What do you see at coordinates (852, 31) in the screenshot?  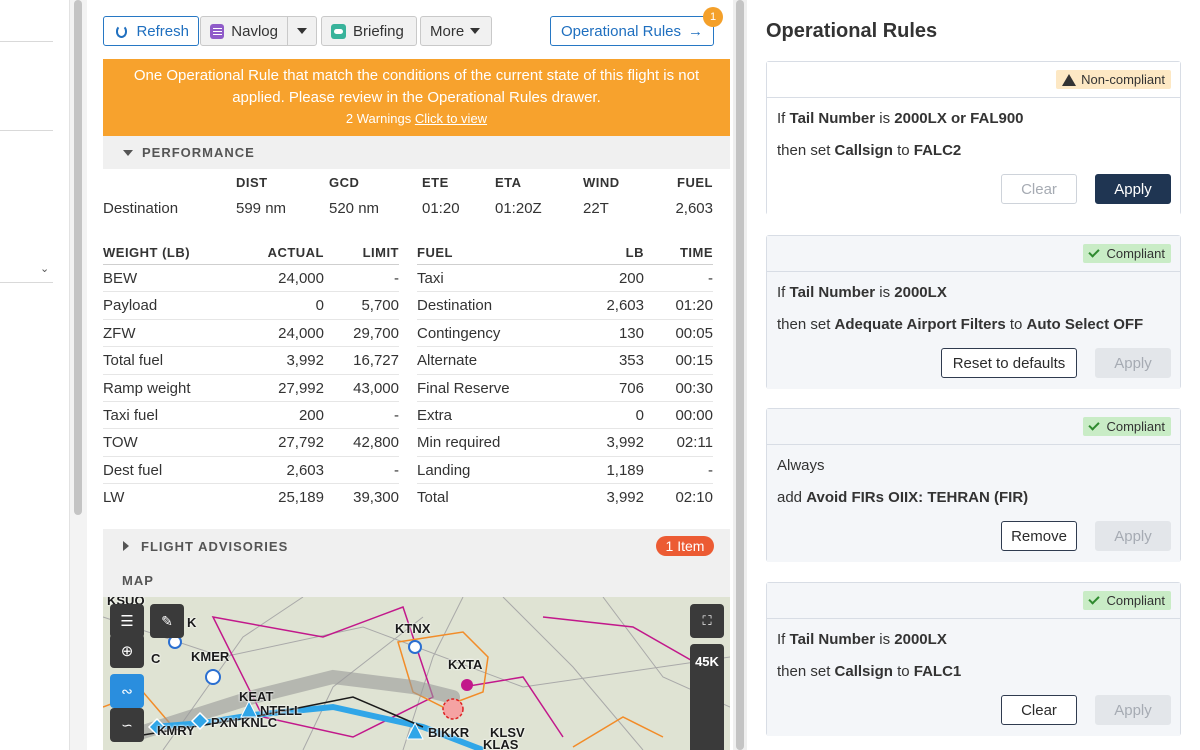 I see `drawer-title: Operational Rules` at bounding box center [852, 31].